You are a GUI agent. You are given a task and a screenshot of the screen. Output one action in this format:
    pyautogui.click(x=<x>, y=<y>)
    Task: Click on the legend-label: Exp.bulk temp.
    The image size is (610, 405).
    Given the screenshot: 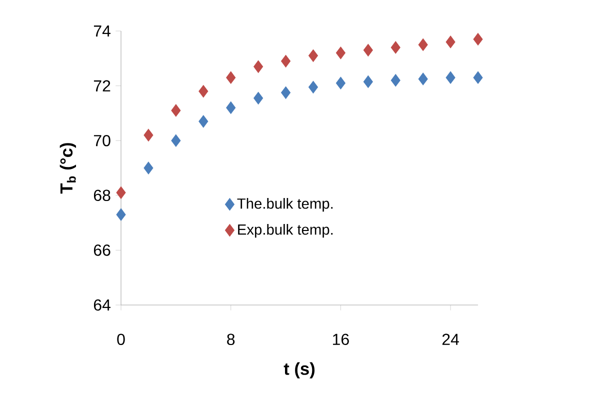 What is the action you would take?
    pyautogui.click(x=285, y=231)
    